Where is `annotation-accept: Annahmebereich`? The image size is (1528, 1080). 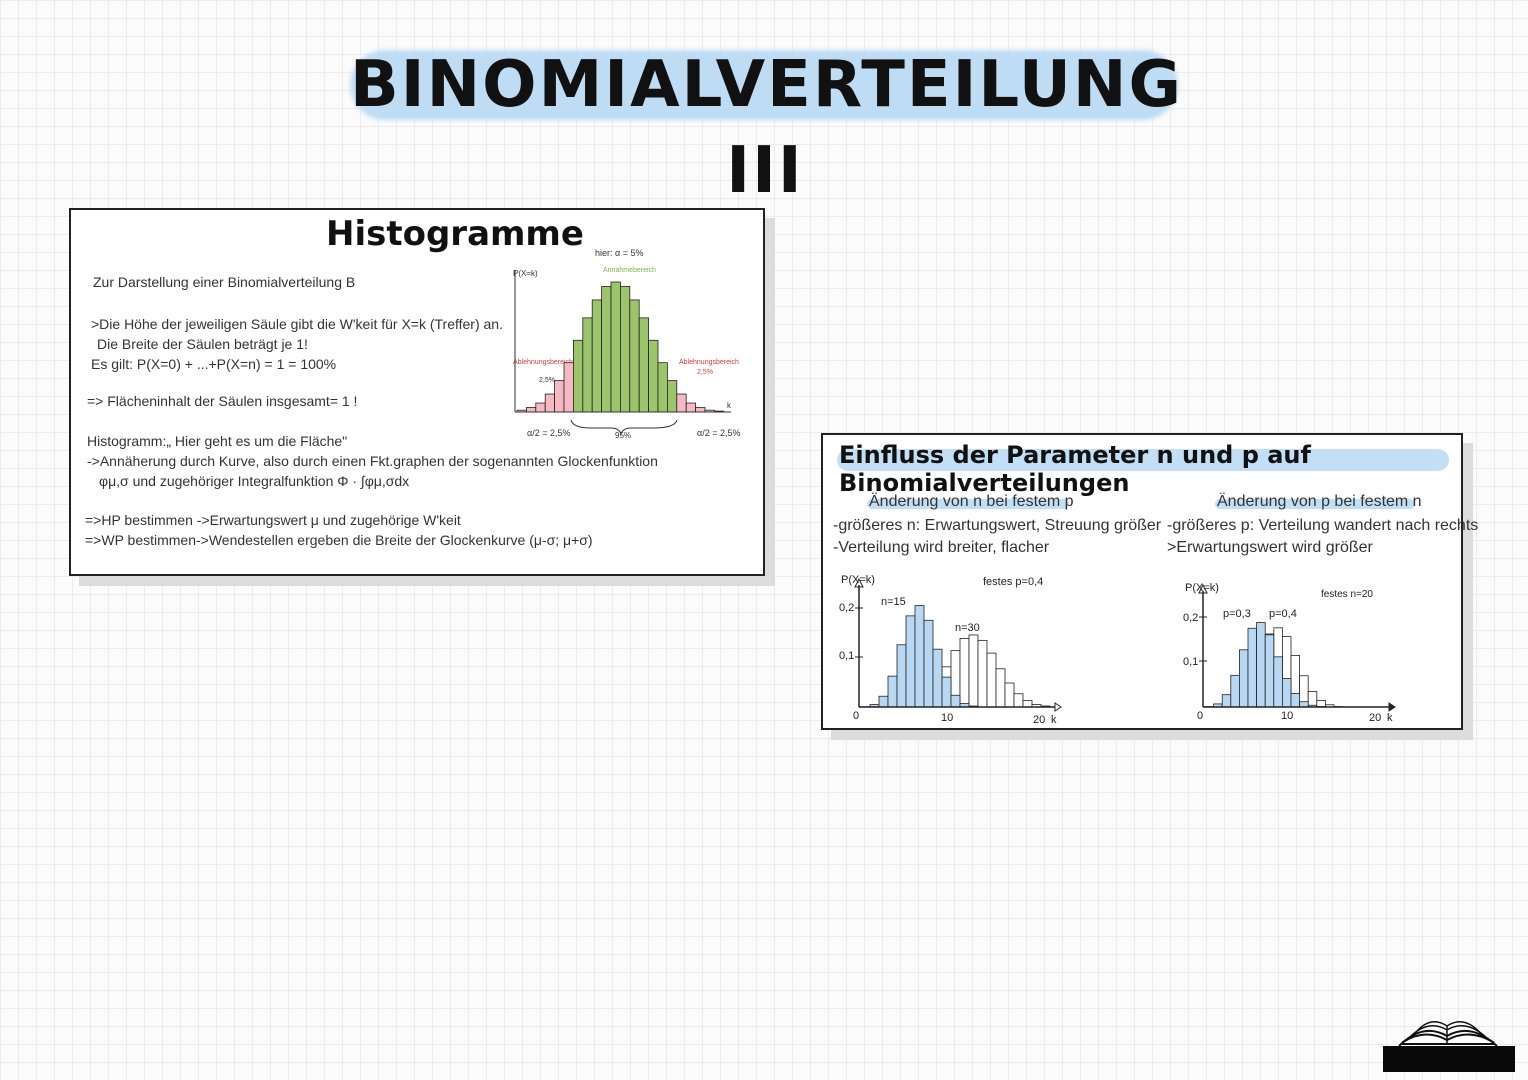
annotation-accept: Annahmebereich is located at coordinates (629, 270).